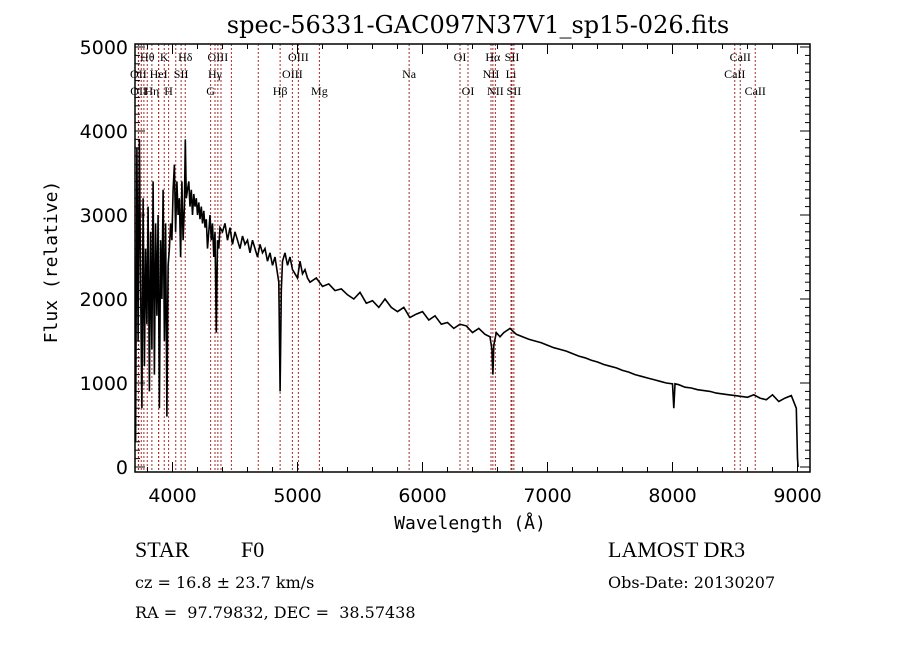  What do you see at coordinates (422, 496) in the screenshot?
I see `x-tick-label: 6000` at bounding box center [422, 496].